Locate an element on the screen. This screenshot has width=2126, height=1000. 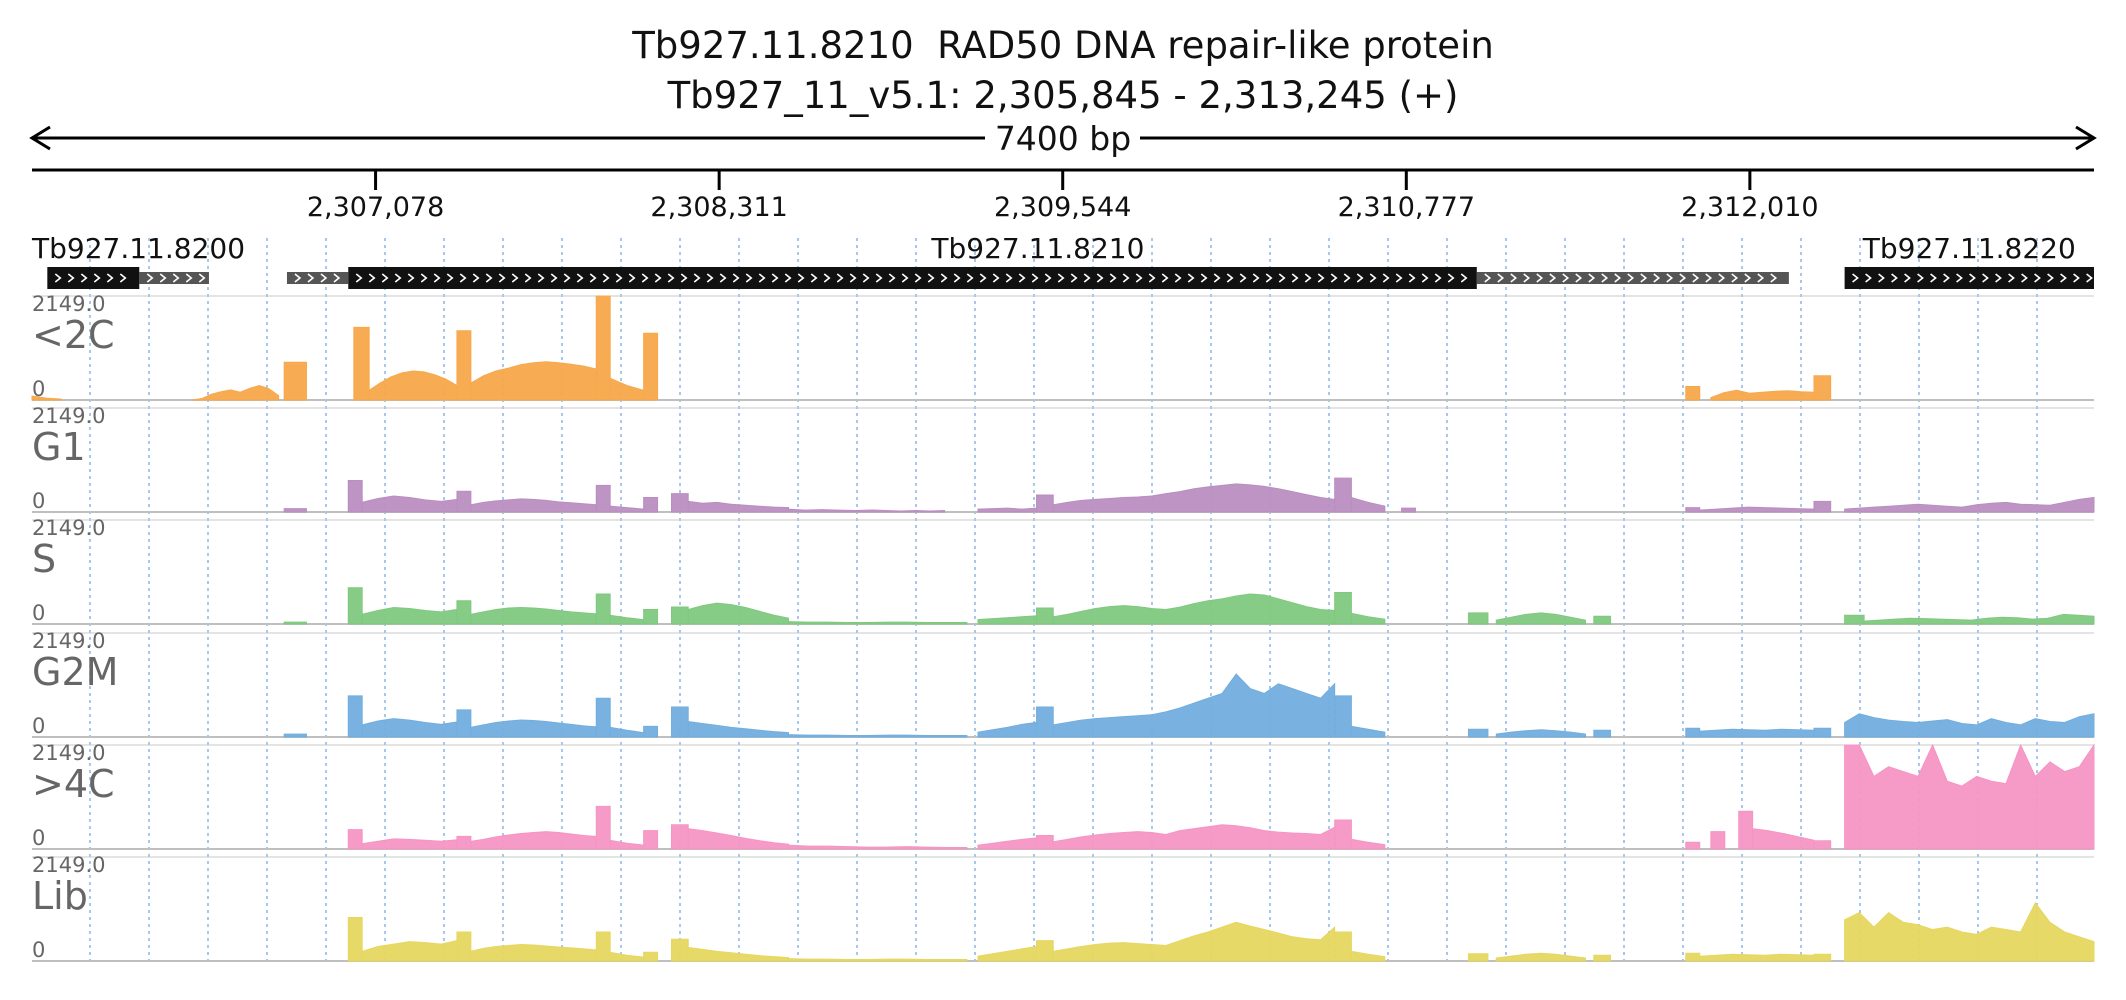
coverage-track: 2149.0 0 G1 is located at coordinates (1063, 458).